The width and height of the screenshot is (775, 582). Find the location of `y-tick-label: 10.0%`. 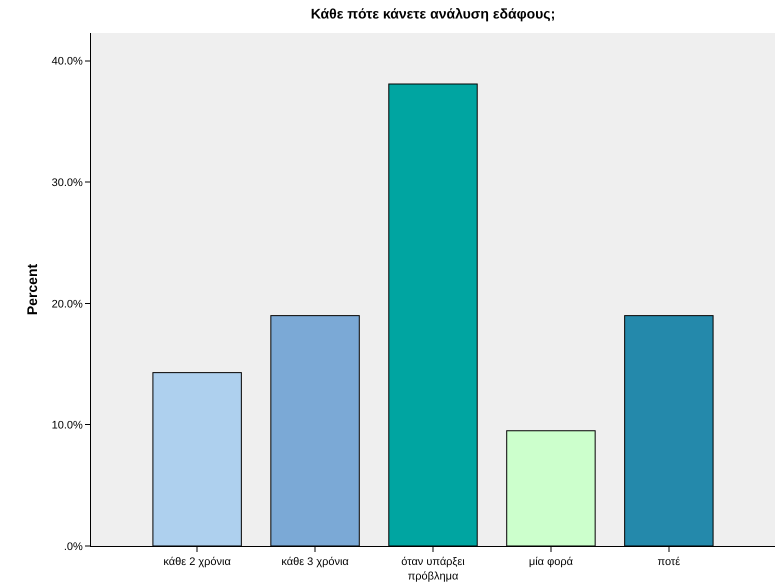

y-tick-label: 10.0% is located at coordinates (68, 426).